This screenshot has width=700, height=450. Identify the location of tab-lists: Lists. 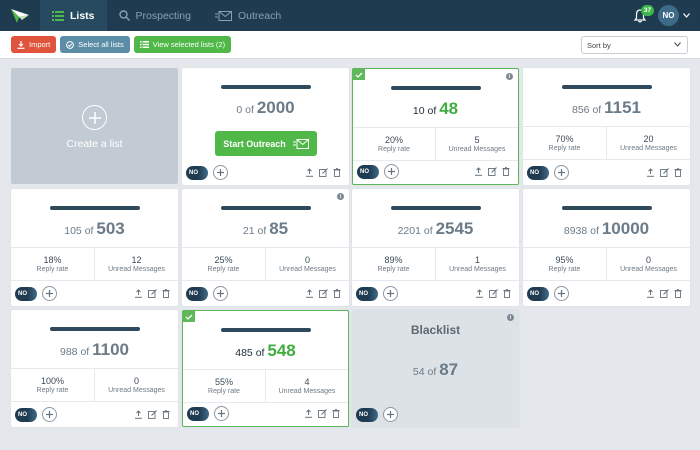
(73, 15).